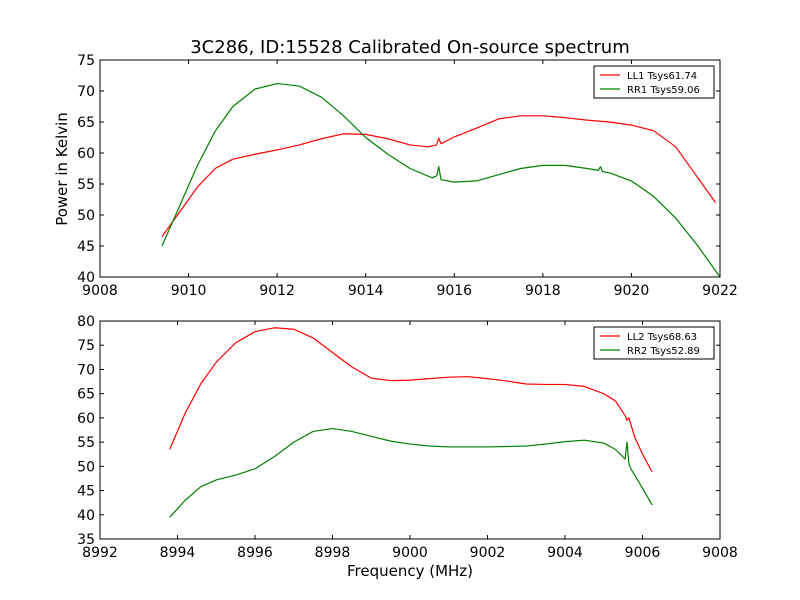  I want to click on legend: LL1 Tsys61.74 RR1 Tsys59.06, so click(654, 82).